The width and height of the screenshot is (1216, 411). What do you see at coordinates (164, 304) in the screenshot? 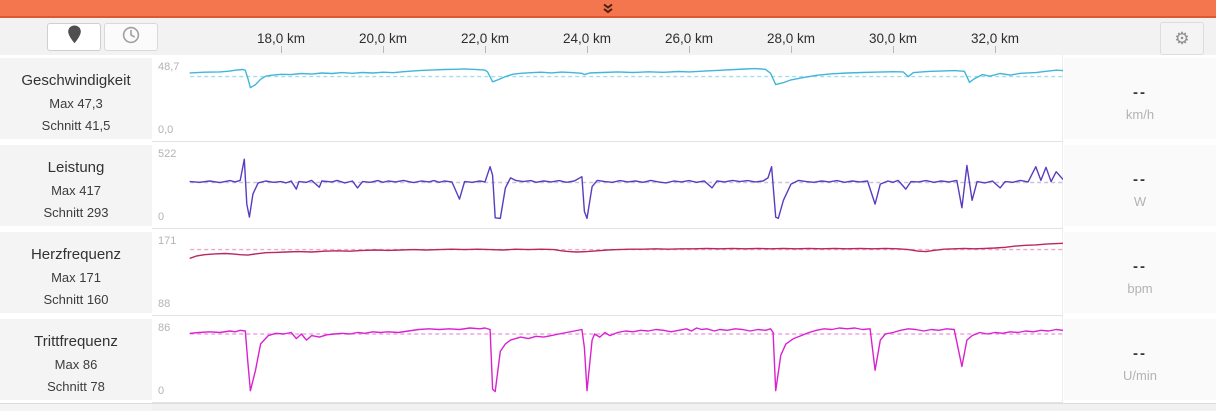
I see `y-axis-min-label: 88` at bounding box center [164, 304].